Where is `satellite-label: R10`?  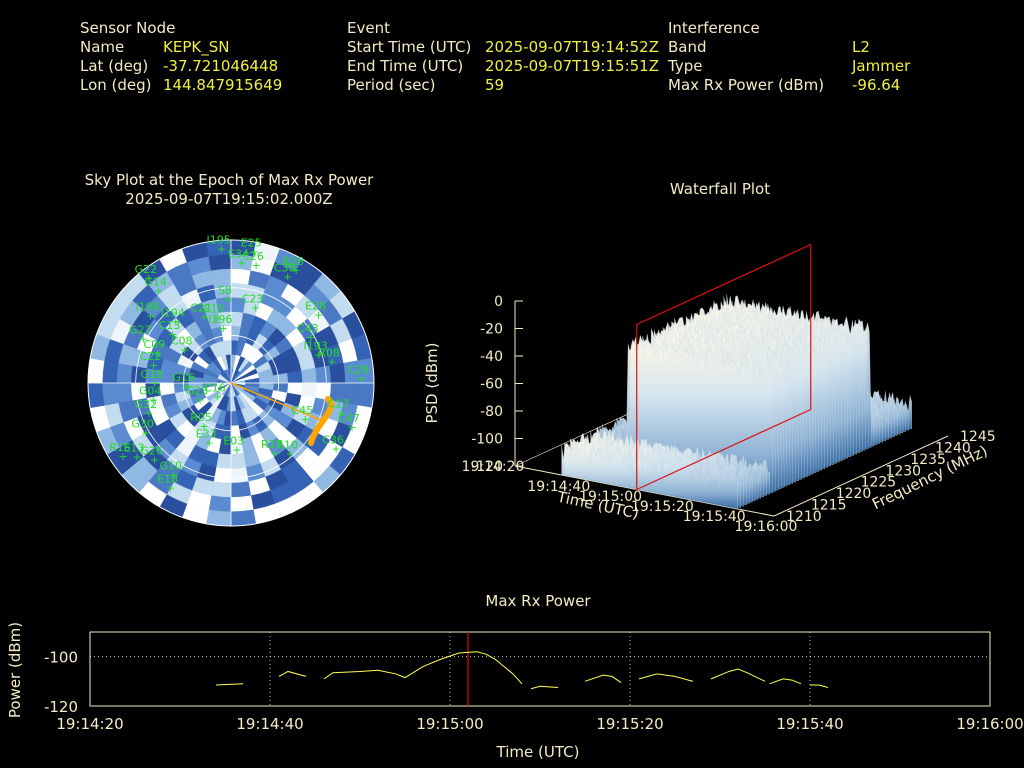 satellite-label: R10 is located at coordinates (287, 445).